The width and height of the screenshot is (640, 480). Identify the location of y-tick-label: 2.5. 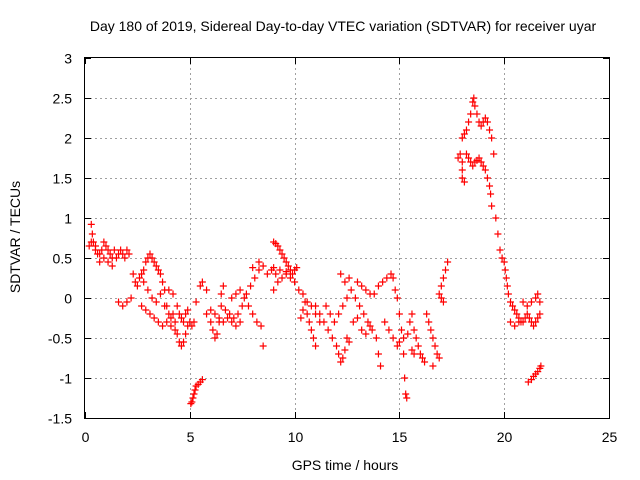
(63, 99).